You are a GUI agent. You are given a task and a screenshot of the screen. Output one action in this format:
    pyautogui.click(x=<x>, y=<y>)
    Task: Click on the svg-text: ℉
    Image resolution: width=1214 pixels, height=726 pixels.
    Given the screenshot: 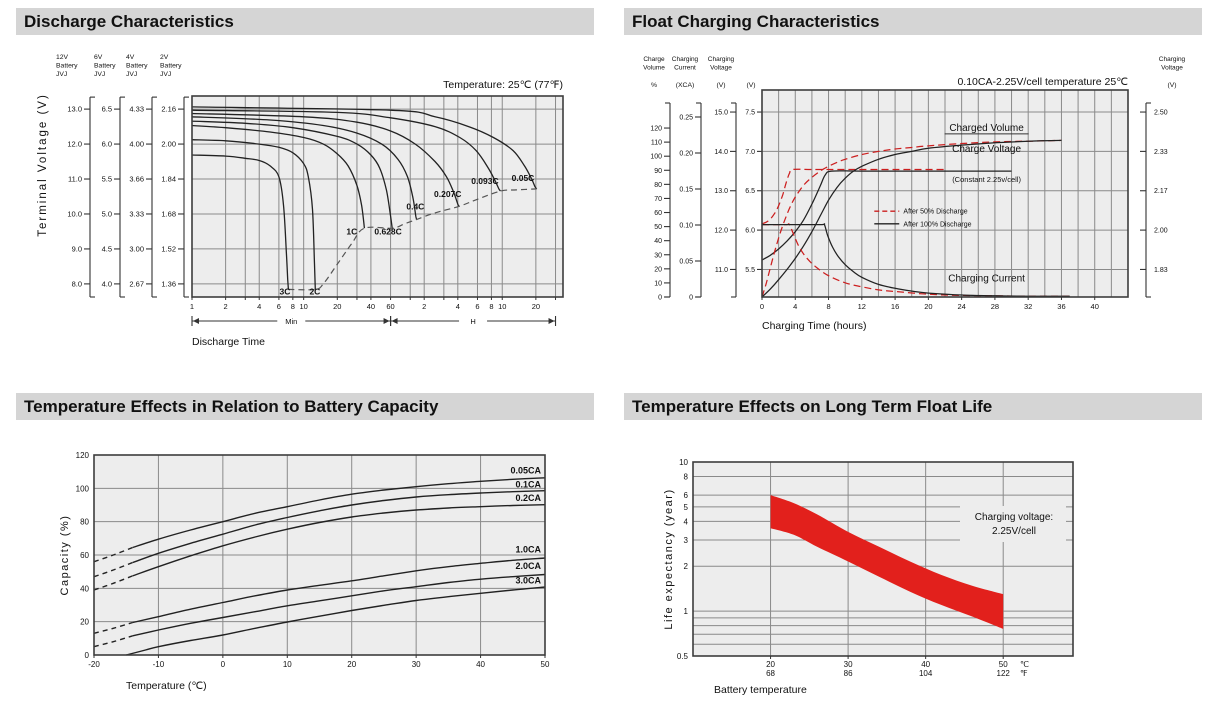 What is the action you would take?
    pyautogui.click(x=1024, y=673)
    